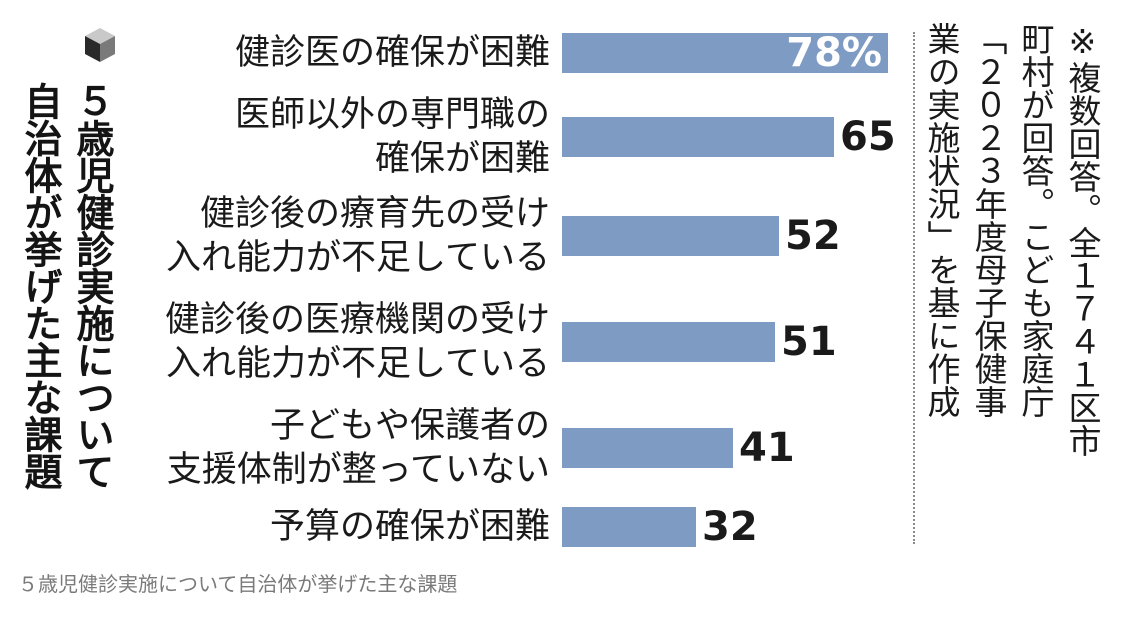 This screenshot has width=1122, height=624. Describe the element at coordinates (357, 342) in the screenshot. I see `category-label-4: 健診後の医療機関の受け 入れ能力が不足している` at that location.